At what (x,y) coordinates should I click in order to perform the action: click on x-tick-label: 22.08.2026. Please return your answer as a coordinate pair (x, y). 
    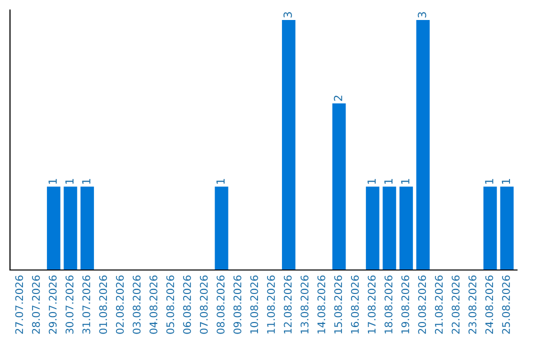
    Looking at the image, I should click on (456, 305).